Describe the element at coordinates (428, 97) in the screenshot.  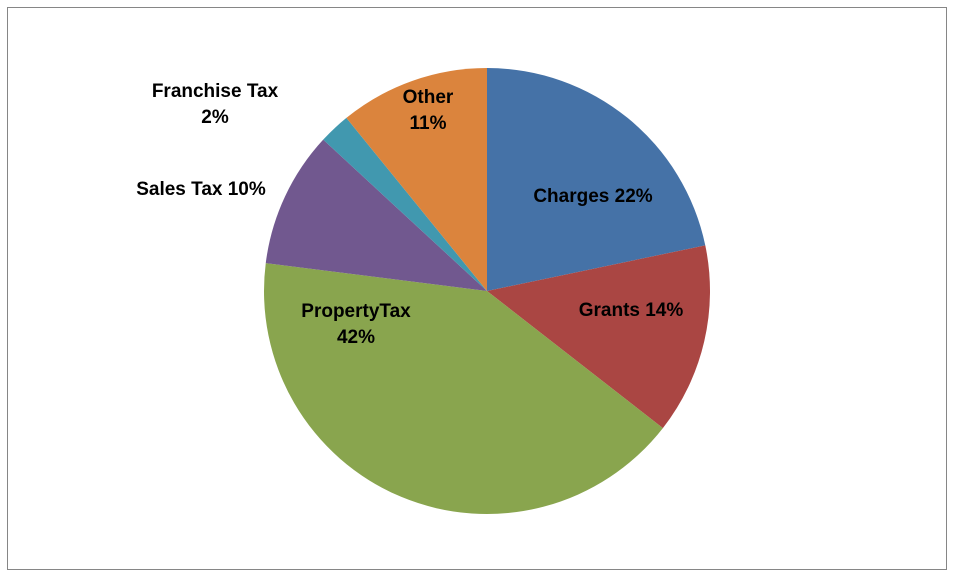
I see `slice-label-line: Other` at that location.